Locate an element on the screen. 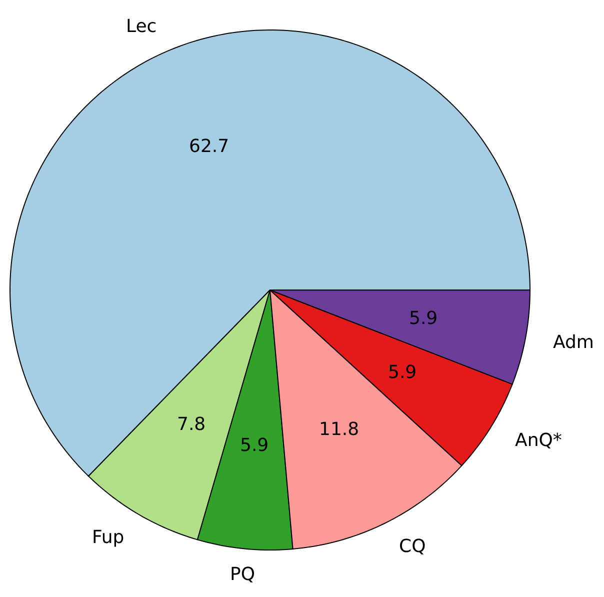 The image size is (604, 597). slice-label: Lec is located at coordinates (141, 26).